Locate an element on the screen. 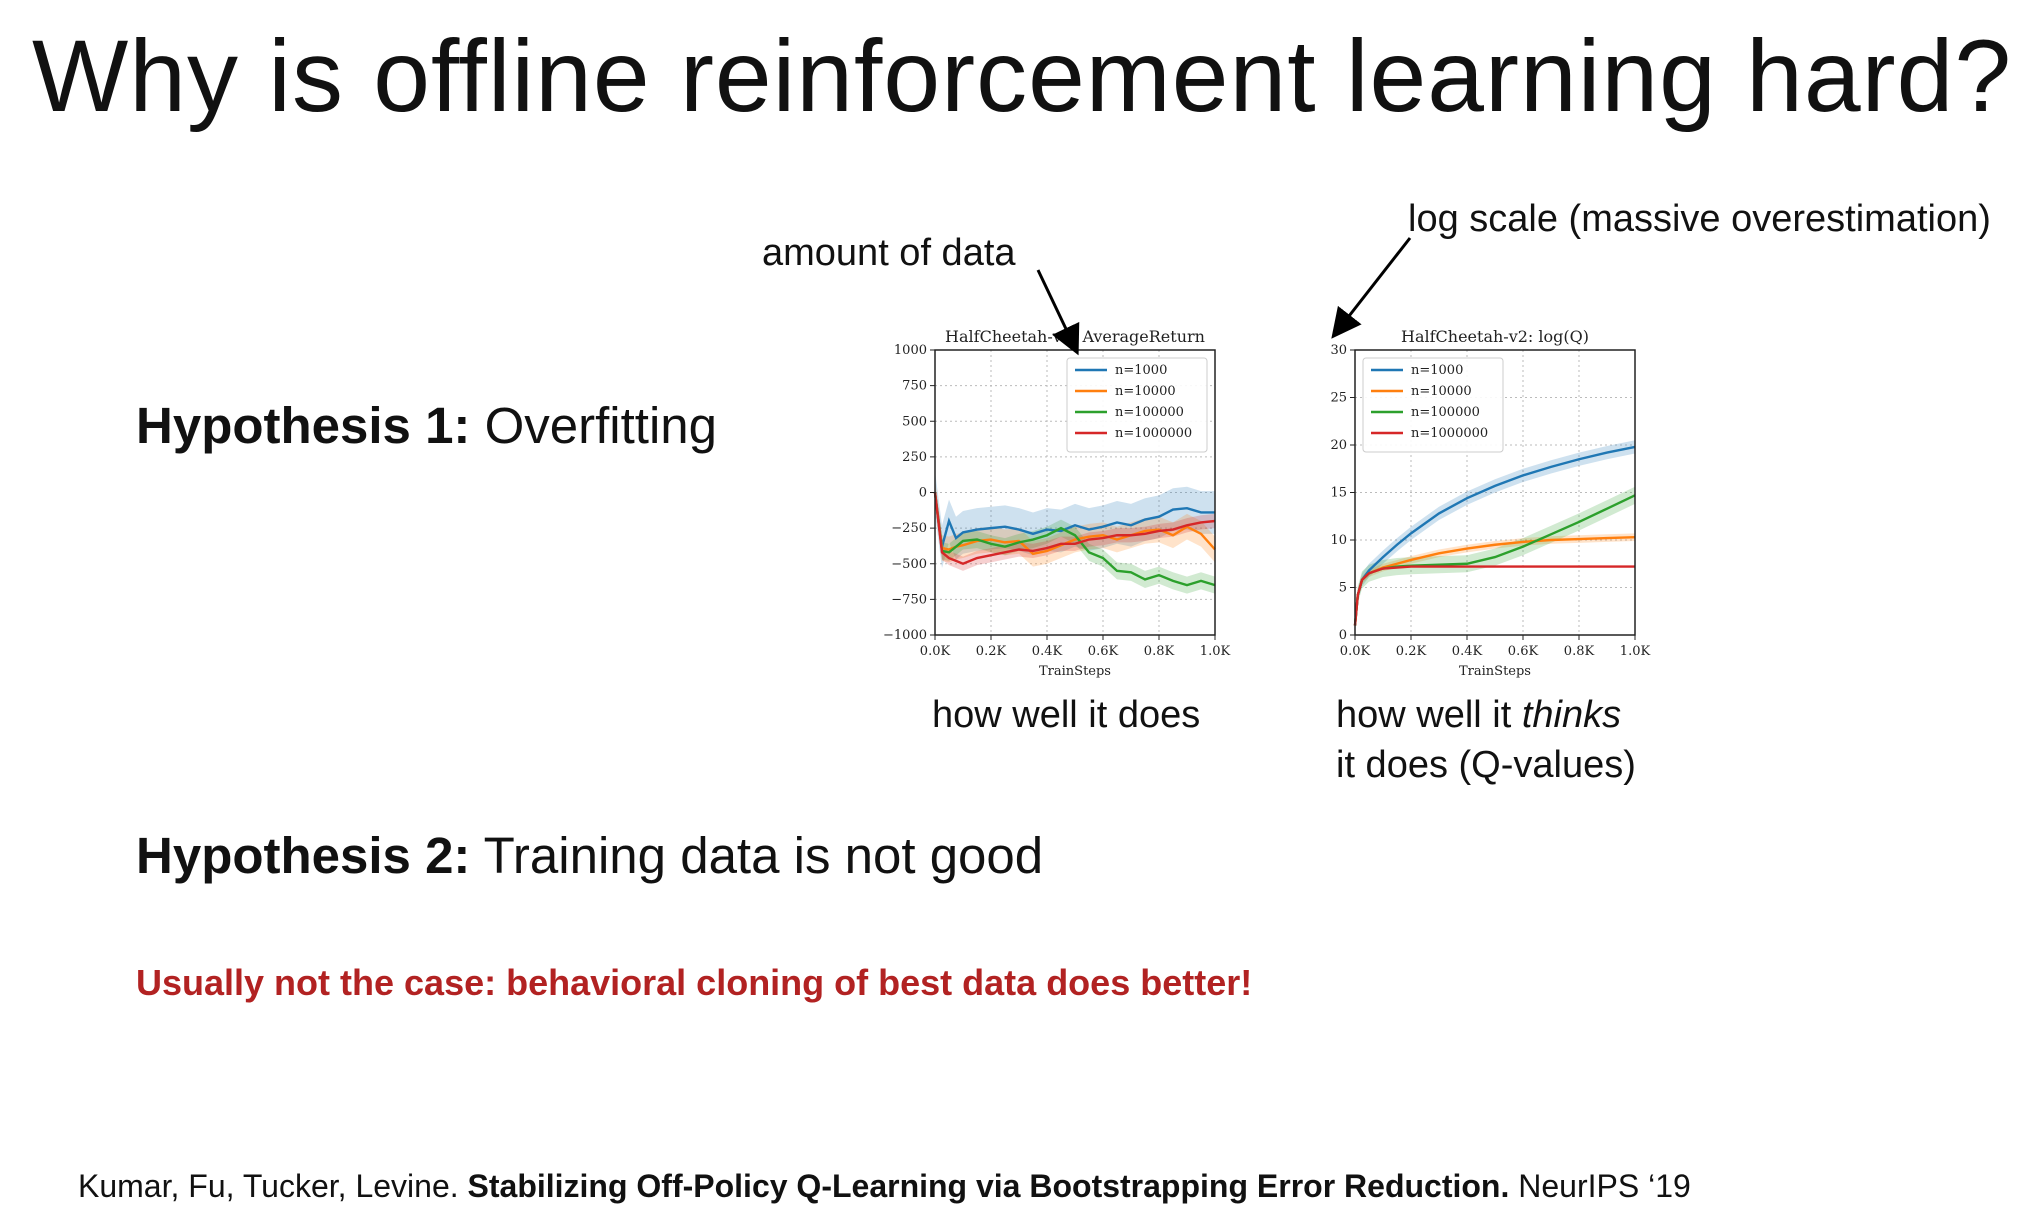  series-band-n=10000 is located at coordinates (1075, 523).